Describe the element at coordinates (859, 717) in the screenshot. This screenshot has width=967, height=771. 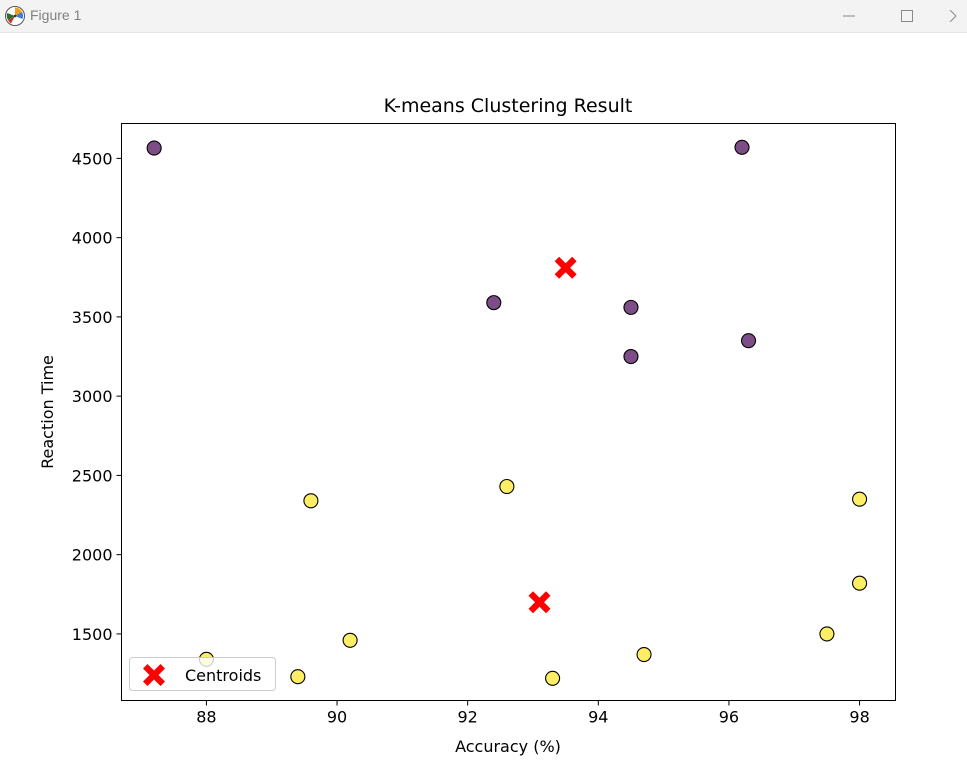
I see `x-tick-label: 98` at that location.